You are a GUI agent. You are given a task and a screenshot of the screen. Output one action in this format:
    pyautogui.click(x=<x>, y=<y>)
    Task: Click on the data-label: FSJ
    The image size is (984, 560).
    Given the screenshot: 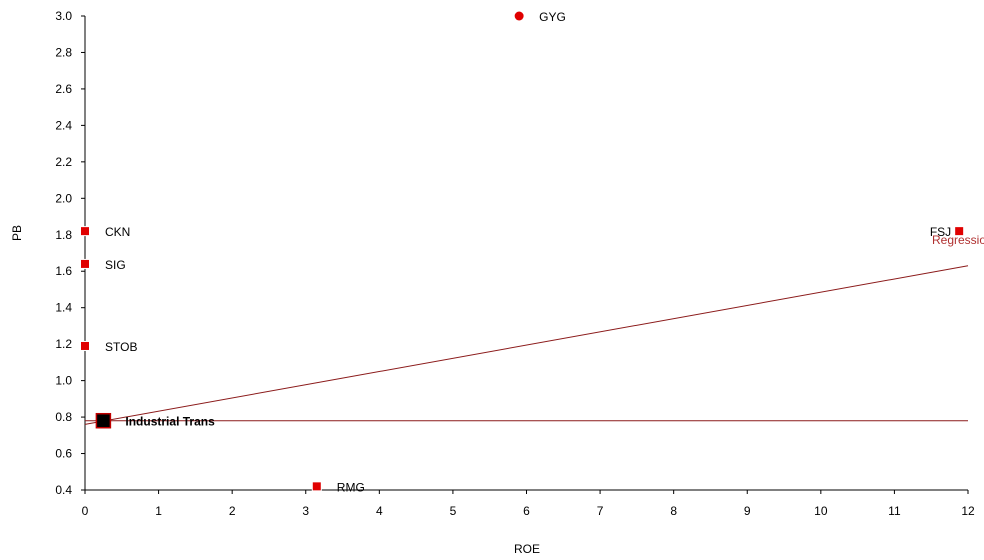 What is the action you would take?
    pyautogui.click(x=940, y=232)
    